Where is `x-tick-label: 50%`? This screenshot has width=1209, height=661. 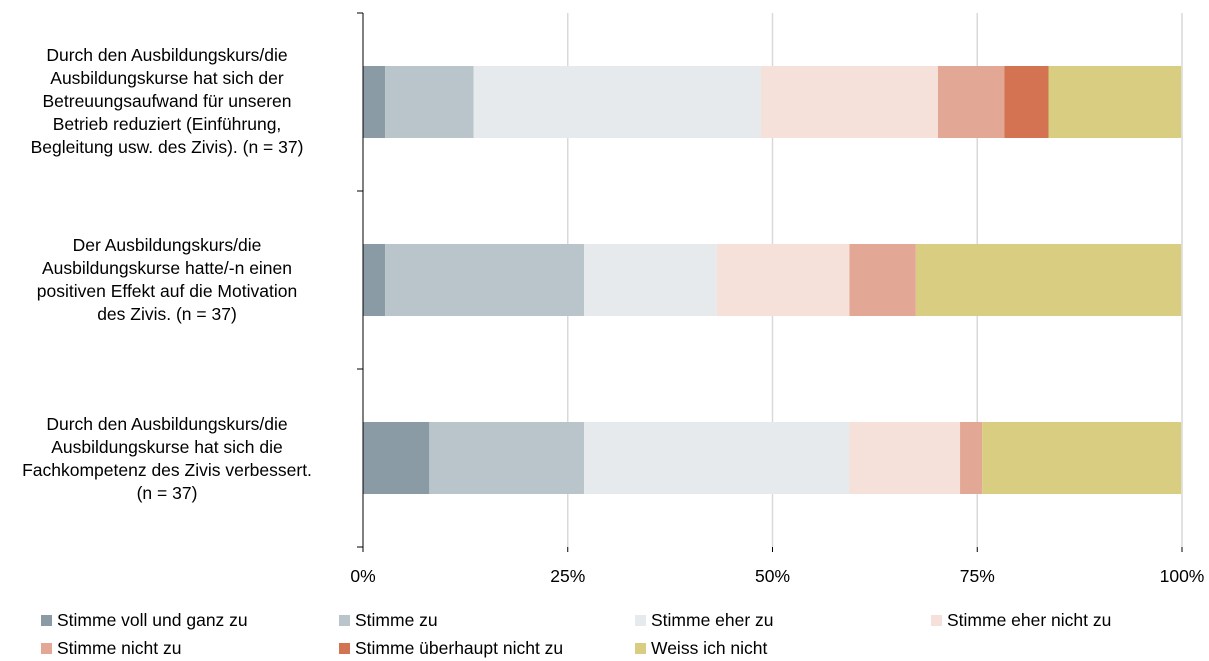 x-tick-label: 50% is located at coordinates (772, 576).